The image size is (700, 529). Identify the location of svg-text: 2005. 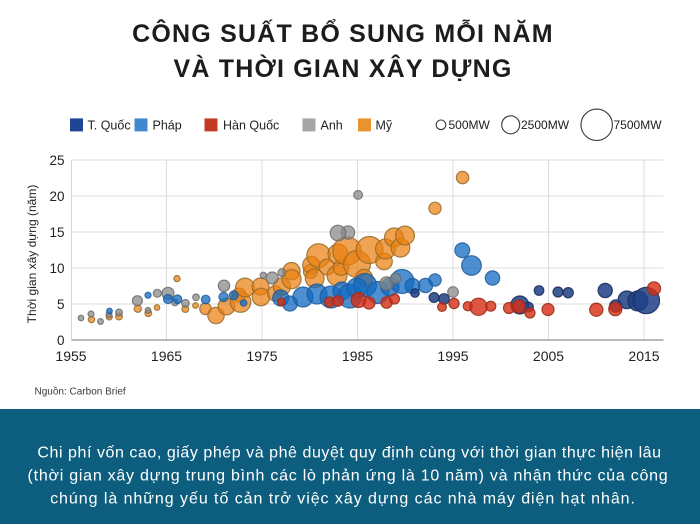
(548, 356).